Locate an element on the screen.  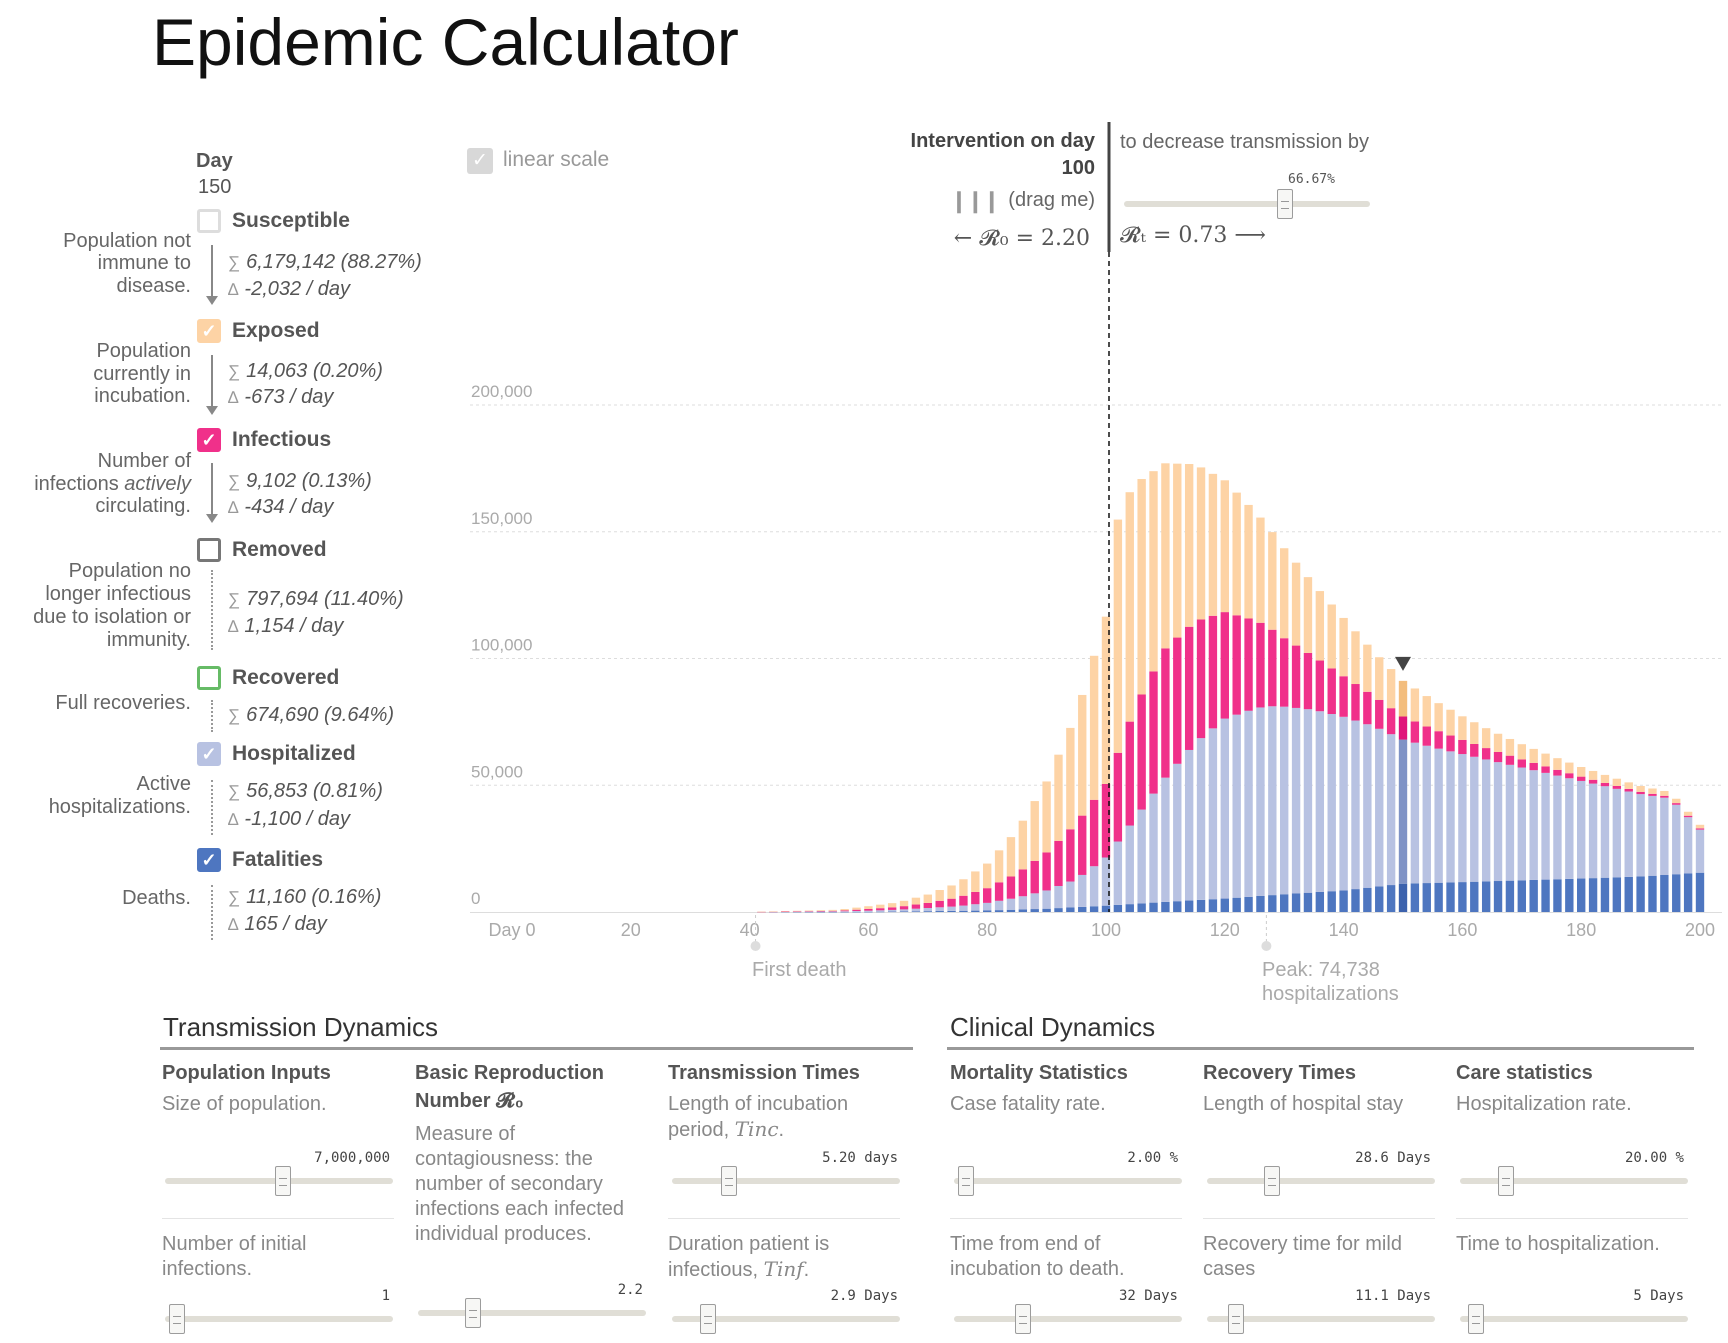
removed-checkbox is located at coordinates (209, 550).